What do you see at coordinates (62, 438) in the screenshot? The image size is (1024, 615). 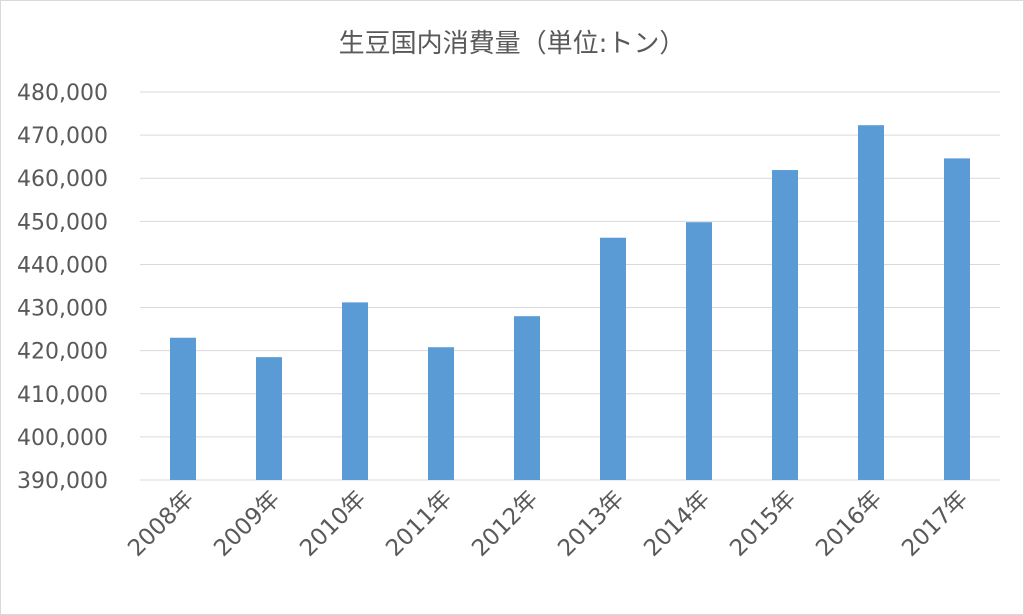 I see `y-tick-label: 400,000` at bounding box center [62, 438].